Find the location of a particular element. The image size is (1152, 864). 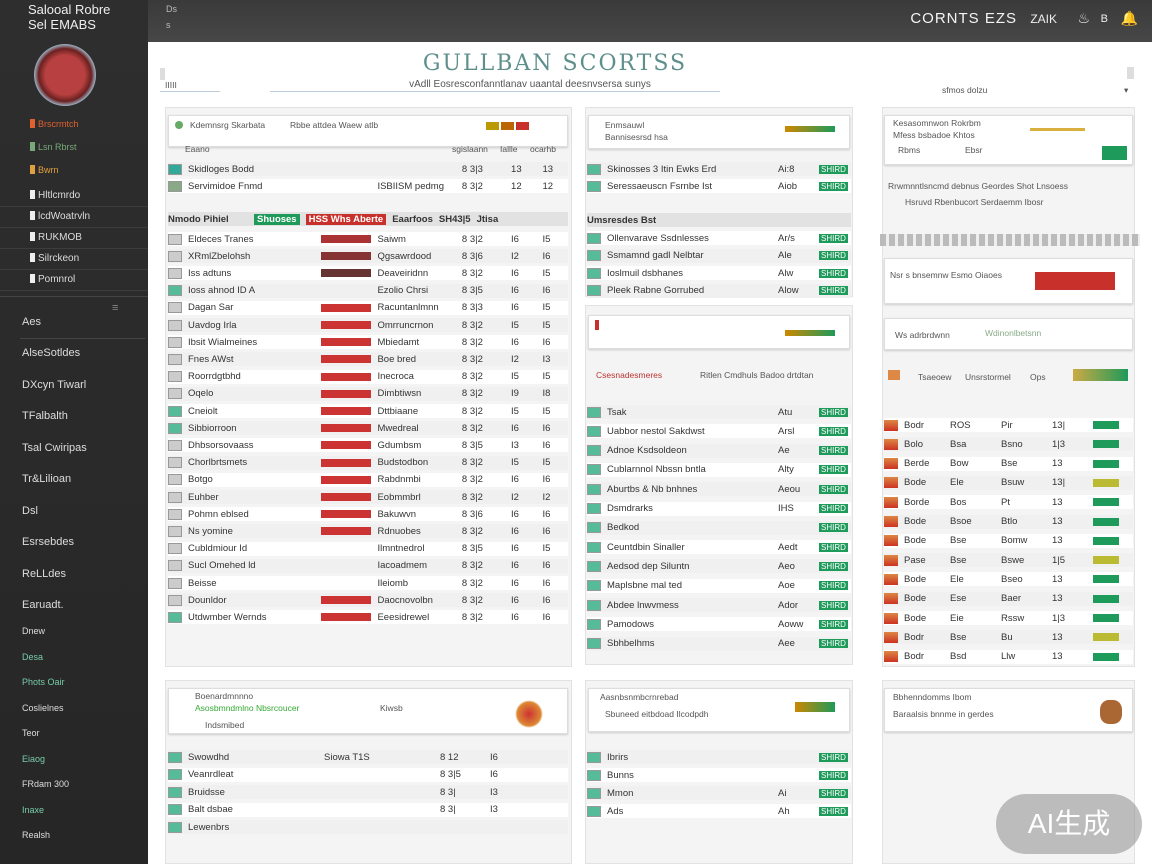

sidebar-item: lcdWoatrvln is located at coordinates (60, 216).